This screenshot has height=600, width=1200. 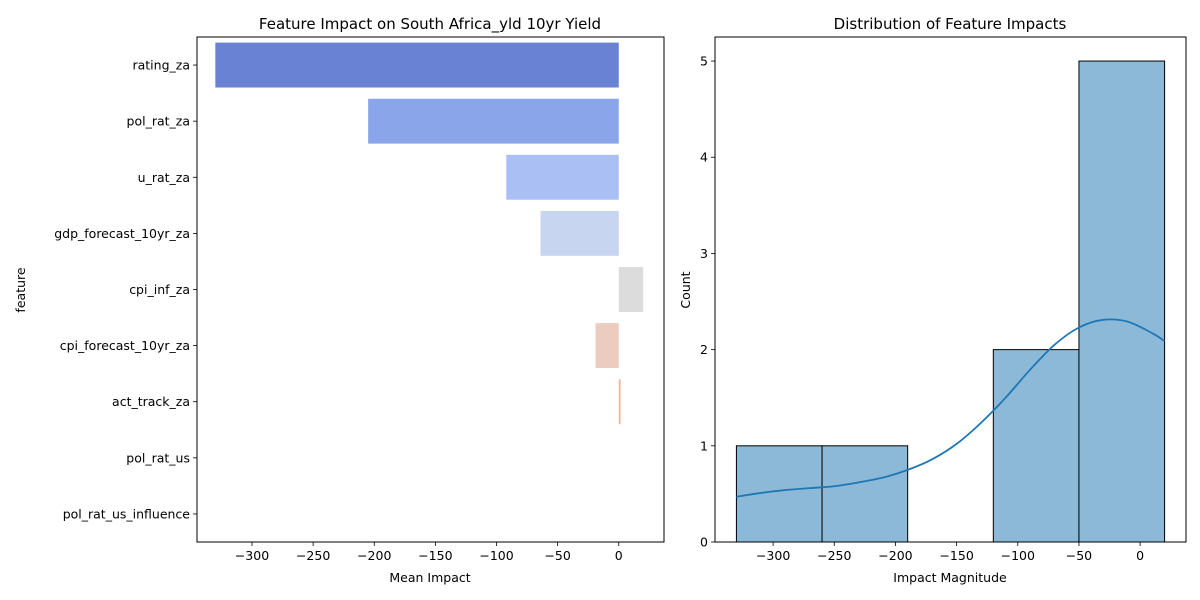 I want to click on y-tick-label: 1, so click(x=704, y=445).